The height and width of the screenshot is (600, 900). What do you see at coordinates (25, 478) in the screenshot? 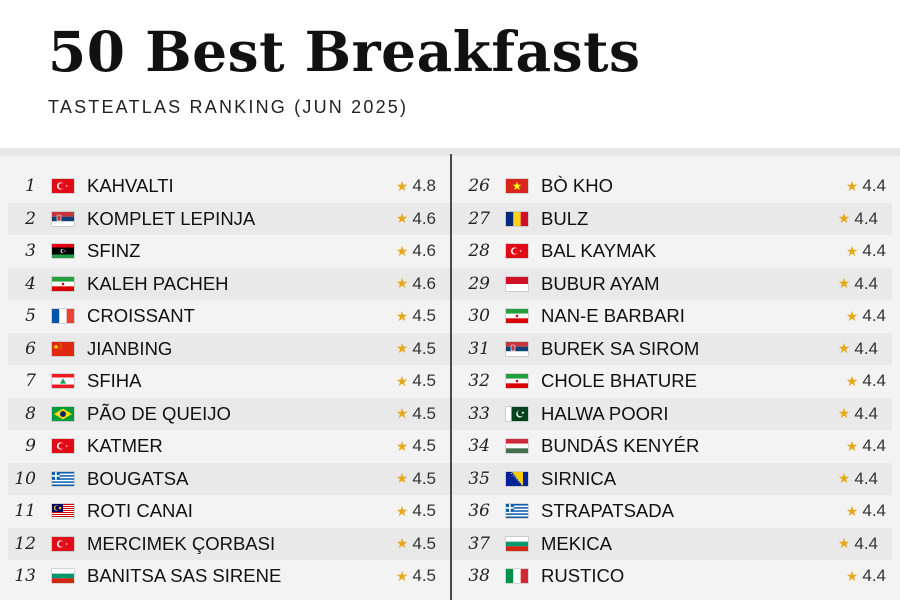
I see `rank-number: 10` at bounding box center [25, 478].